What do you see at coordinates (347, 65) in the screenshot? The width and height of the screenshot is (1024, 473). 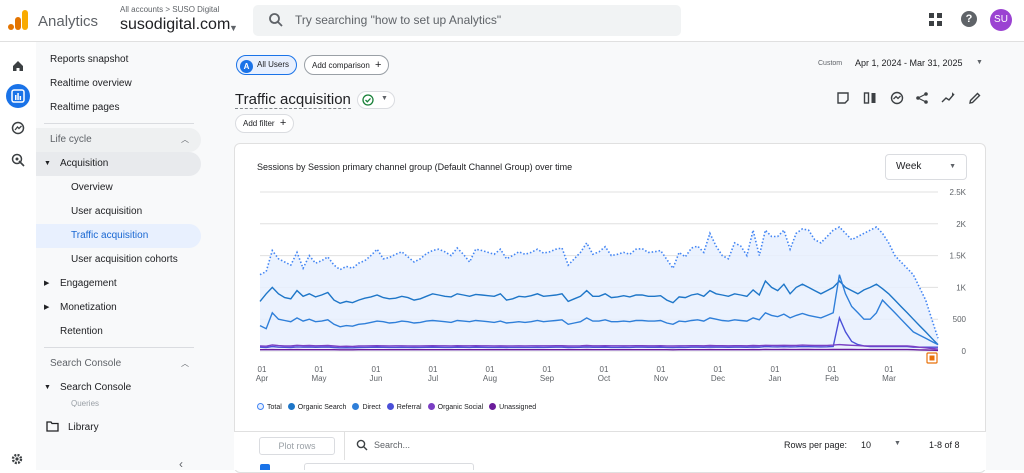 I see `add-comparison-button: Add comparison +` at bounding box center [347, 65].